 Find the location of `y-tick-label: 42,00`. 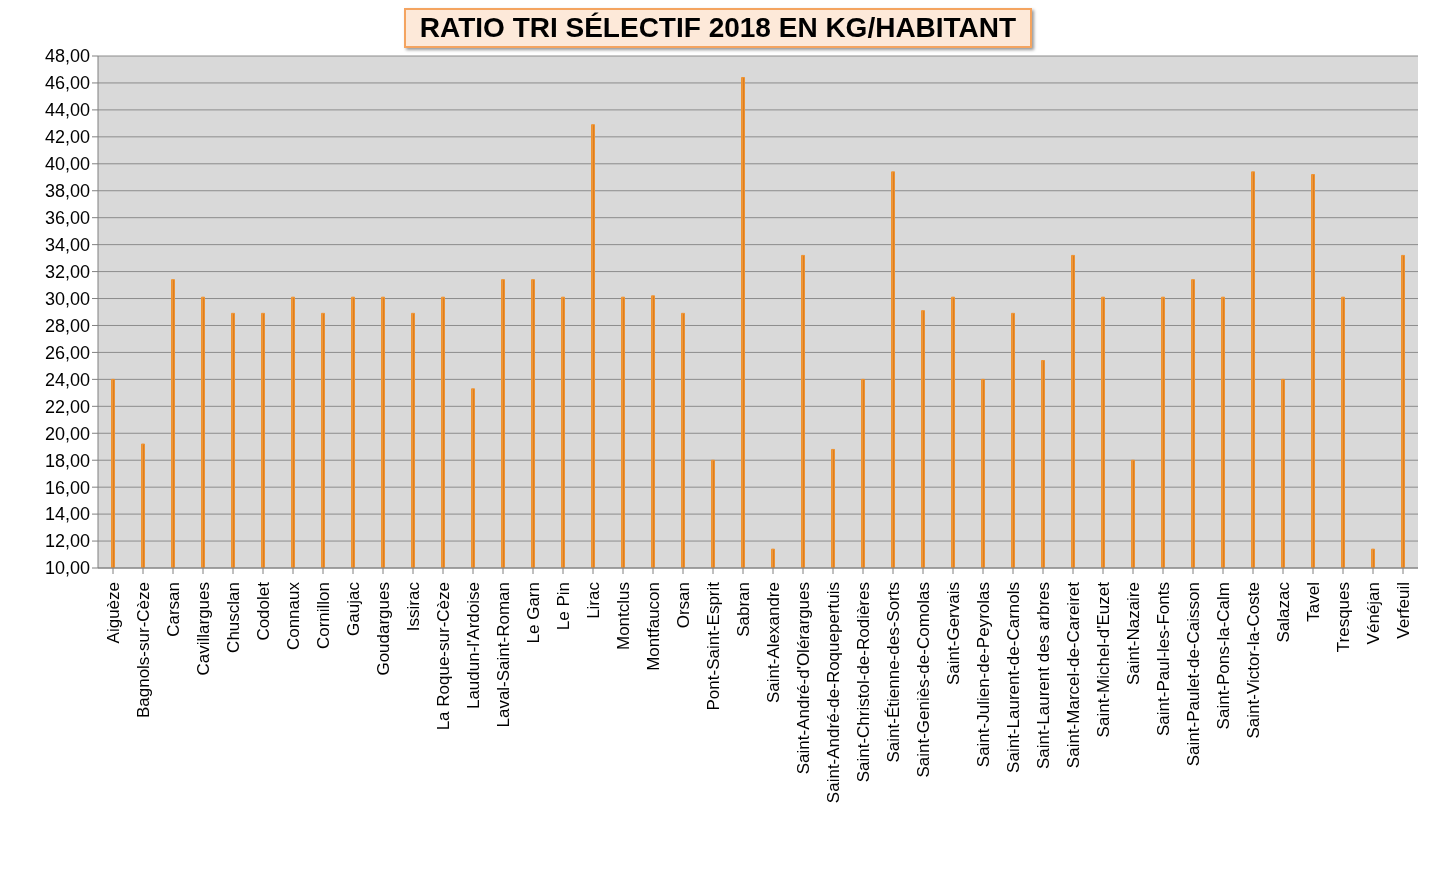

y-tick-label: 42,00 is located at coordinates (67, 137).